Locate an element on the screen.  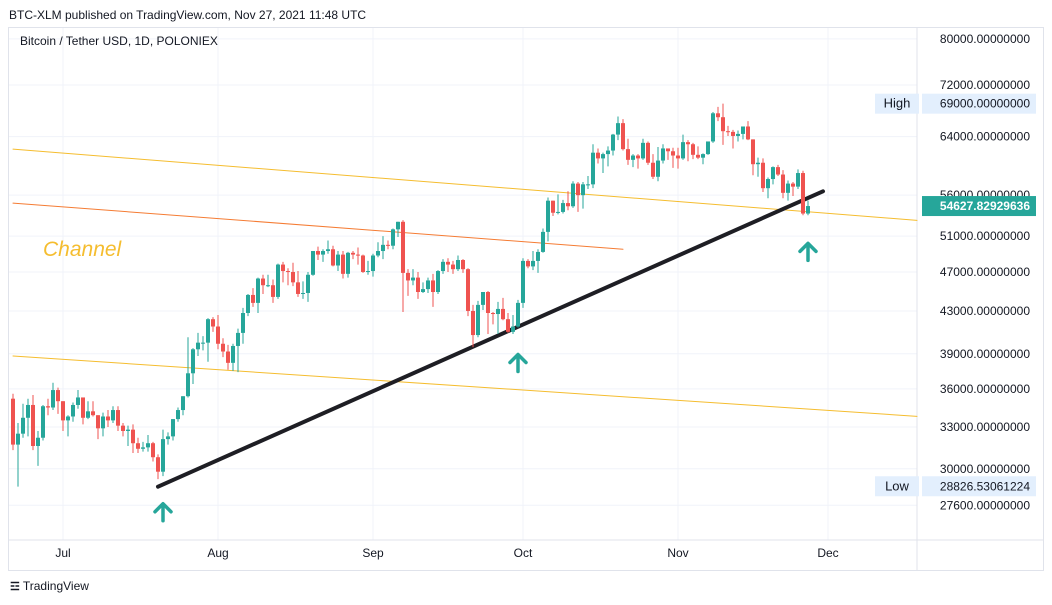
low-label-bg is located at coordinates (897, 486).